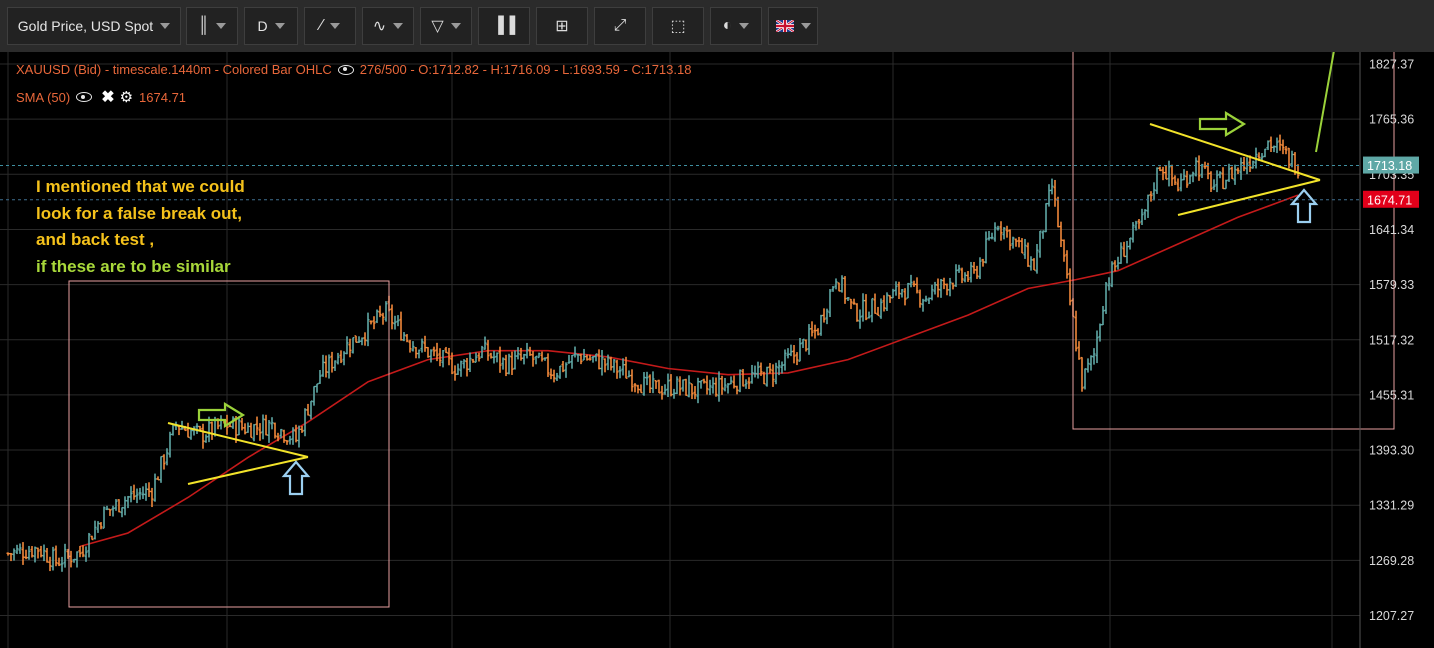 Image resolution: width=1434 pixels, height=648 pixels. What do you see at coordinates (678, 26) in the screenshot?
I see `fit-button: ⬚` at bounding box center [678, 26].